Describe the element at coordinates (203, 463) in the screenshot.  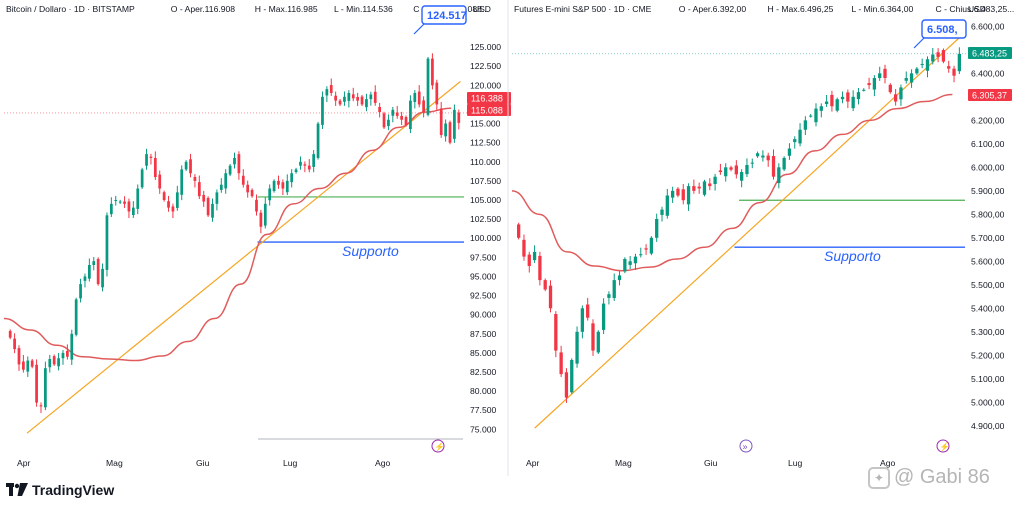
I see `x-tick-label: Giu` at that location.